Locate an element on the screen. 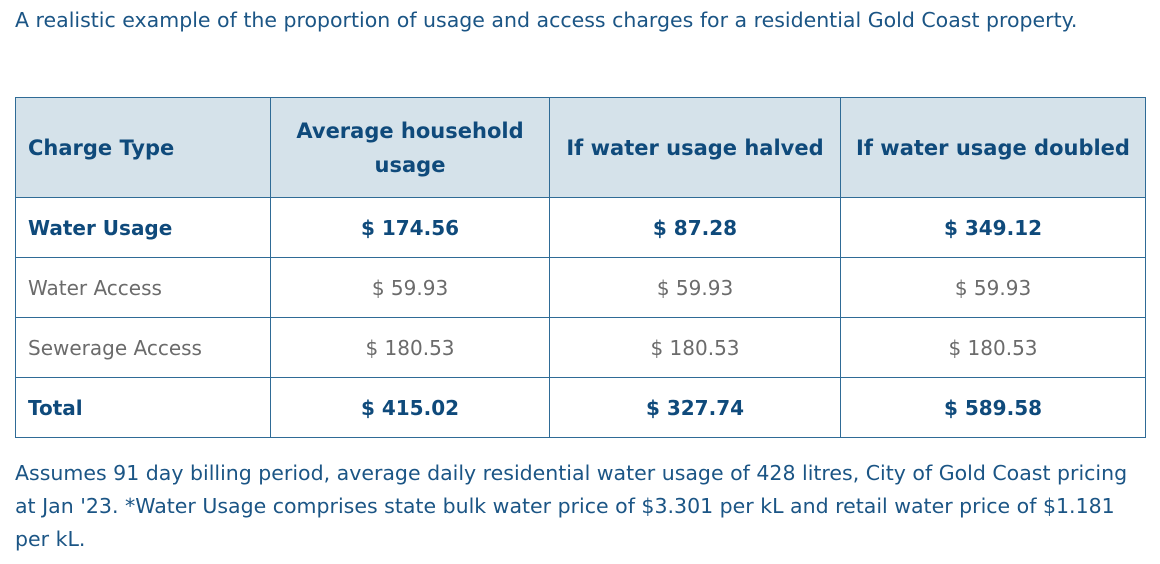  header-doubled: If water usage doubled is located at coordinates (993, 147).